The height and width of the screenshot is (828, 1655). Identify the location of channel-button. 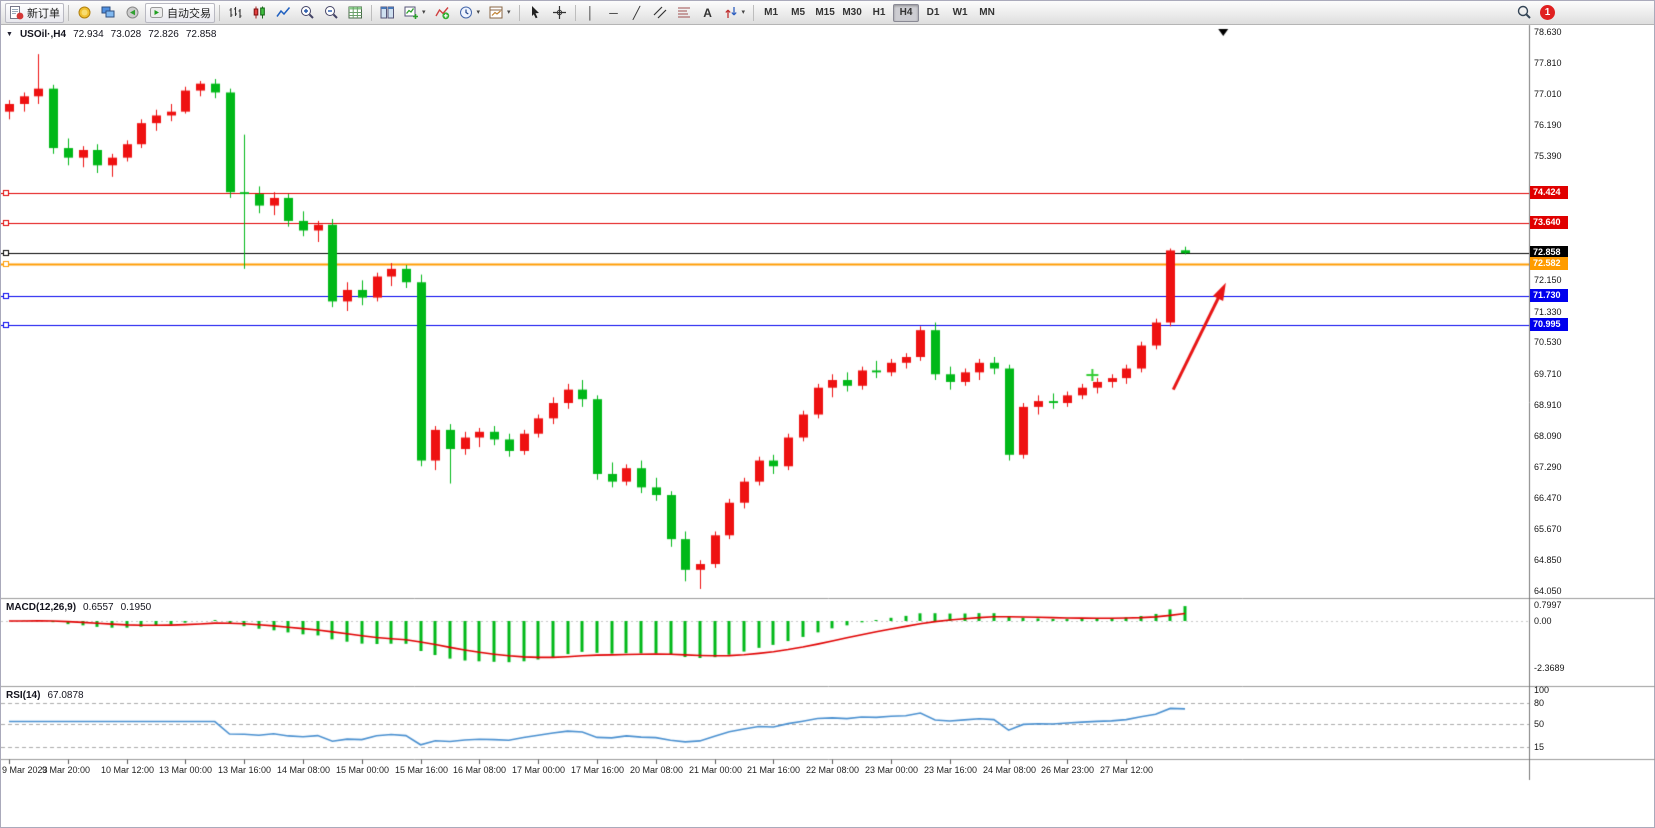
(660, 13).